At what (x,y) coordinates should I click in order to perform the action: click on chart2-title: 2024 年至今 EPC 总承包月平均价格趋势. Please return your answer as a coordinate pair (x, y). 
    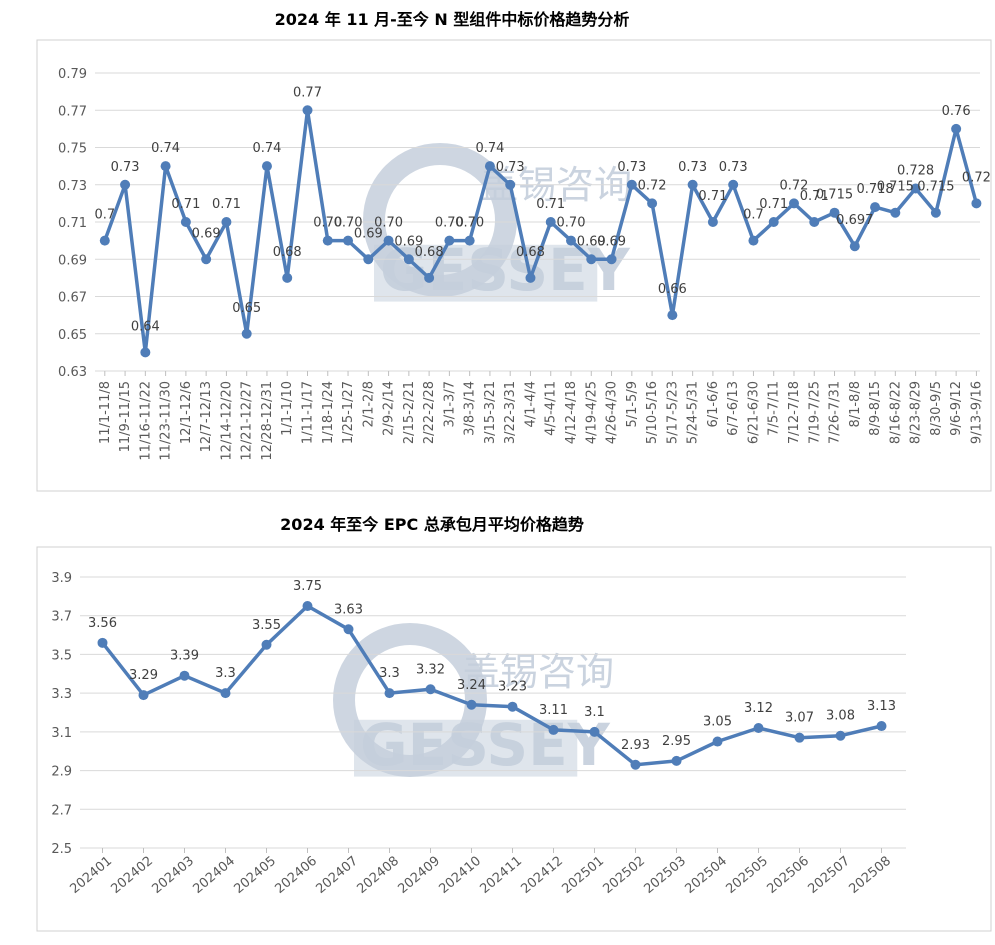
    Looking at the image, I should click on (432, 524).